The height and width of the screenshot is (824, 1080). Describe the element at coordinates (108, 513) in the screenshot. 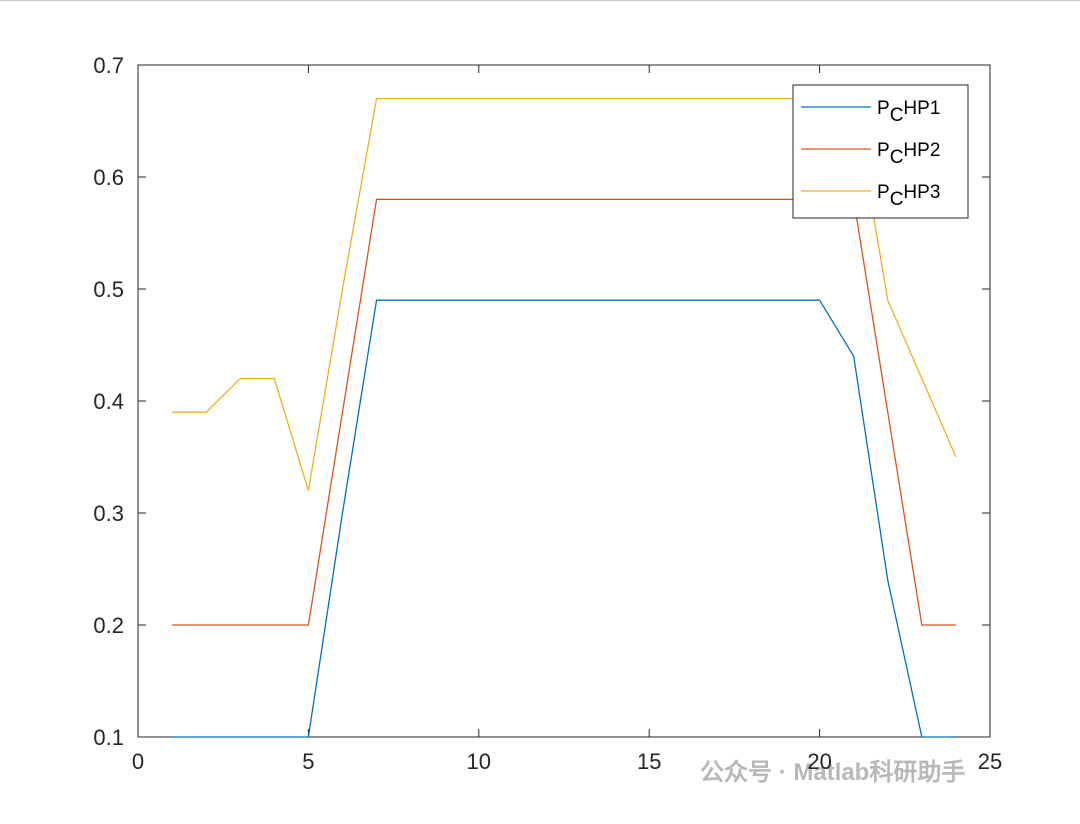

I see `y-tick-label: 0.3` at that location.